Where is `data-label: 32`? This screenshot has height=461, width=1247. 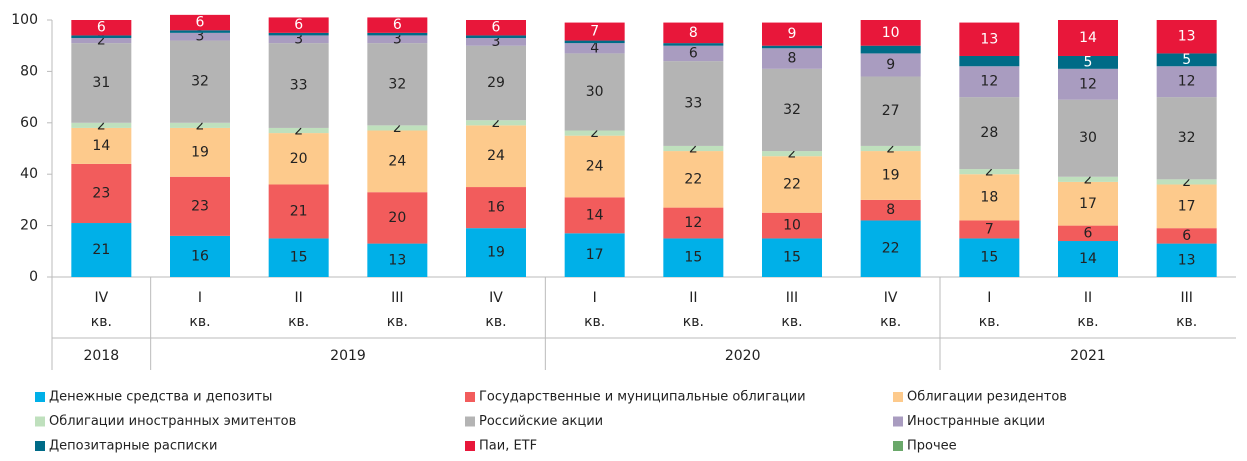 data-label: 32 is located at coordinates (792, 110).